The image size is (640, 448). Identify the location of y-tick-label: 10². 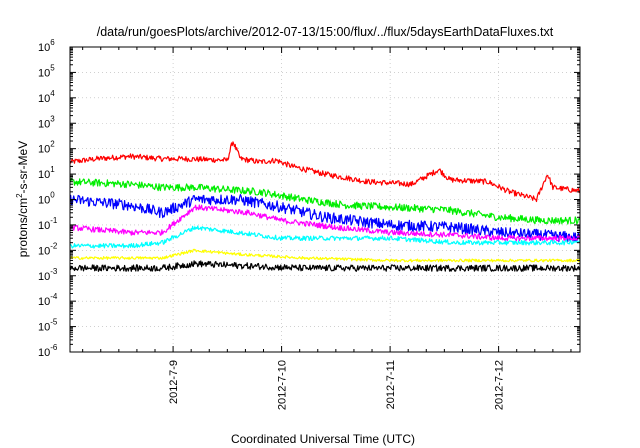
(46, 148).